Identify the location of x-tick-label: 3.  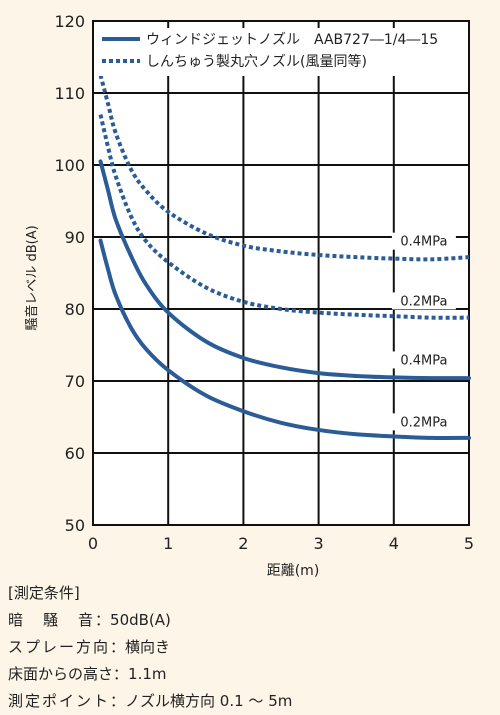
(319, 543).